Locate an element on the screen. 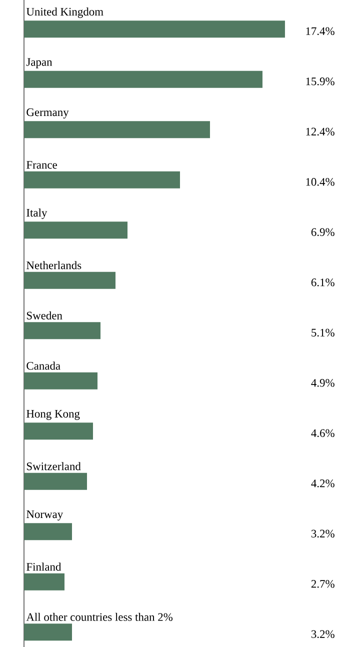  data-label: 6.9% is located at coordinates (322, 232).